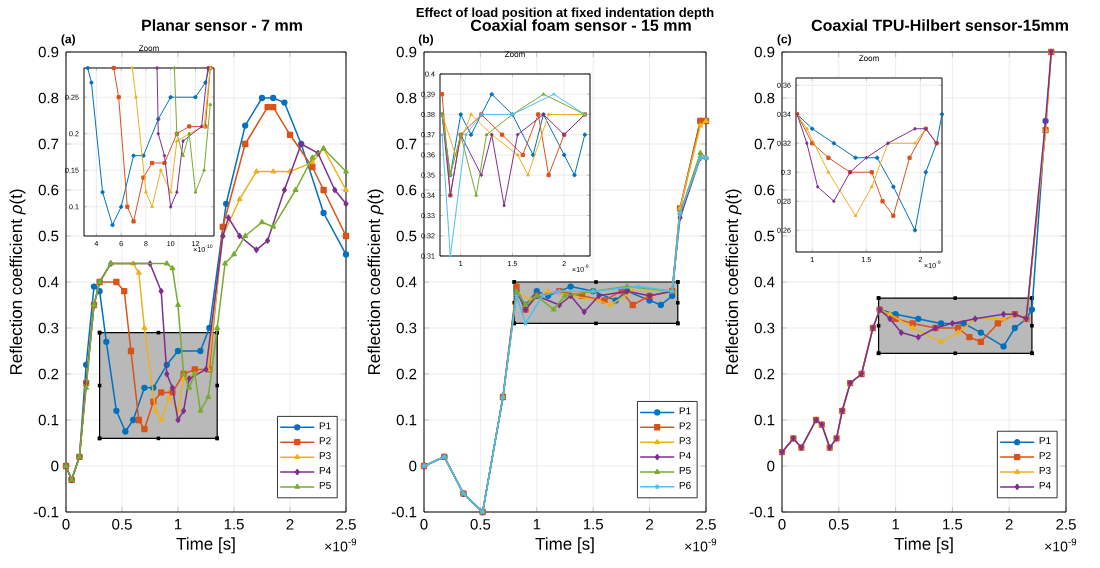 This screenshot has height=568, width=1100. What do you see at coordinates (222, 25) in the screenshot?
I see `chart-title: Planar sensor - 7 mm` at bounding box center [222, 25].